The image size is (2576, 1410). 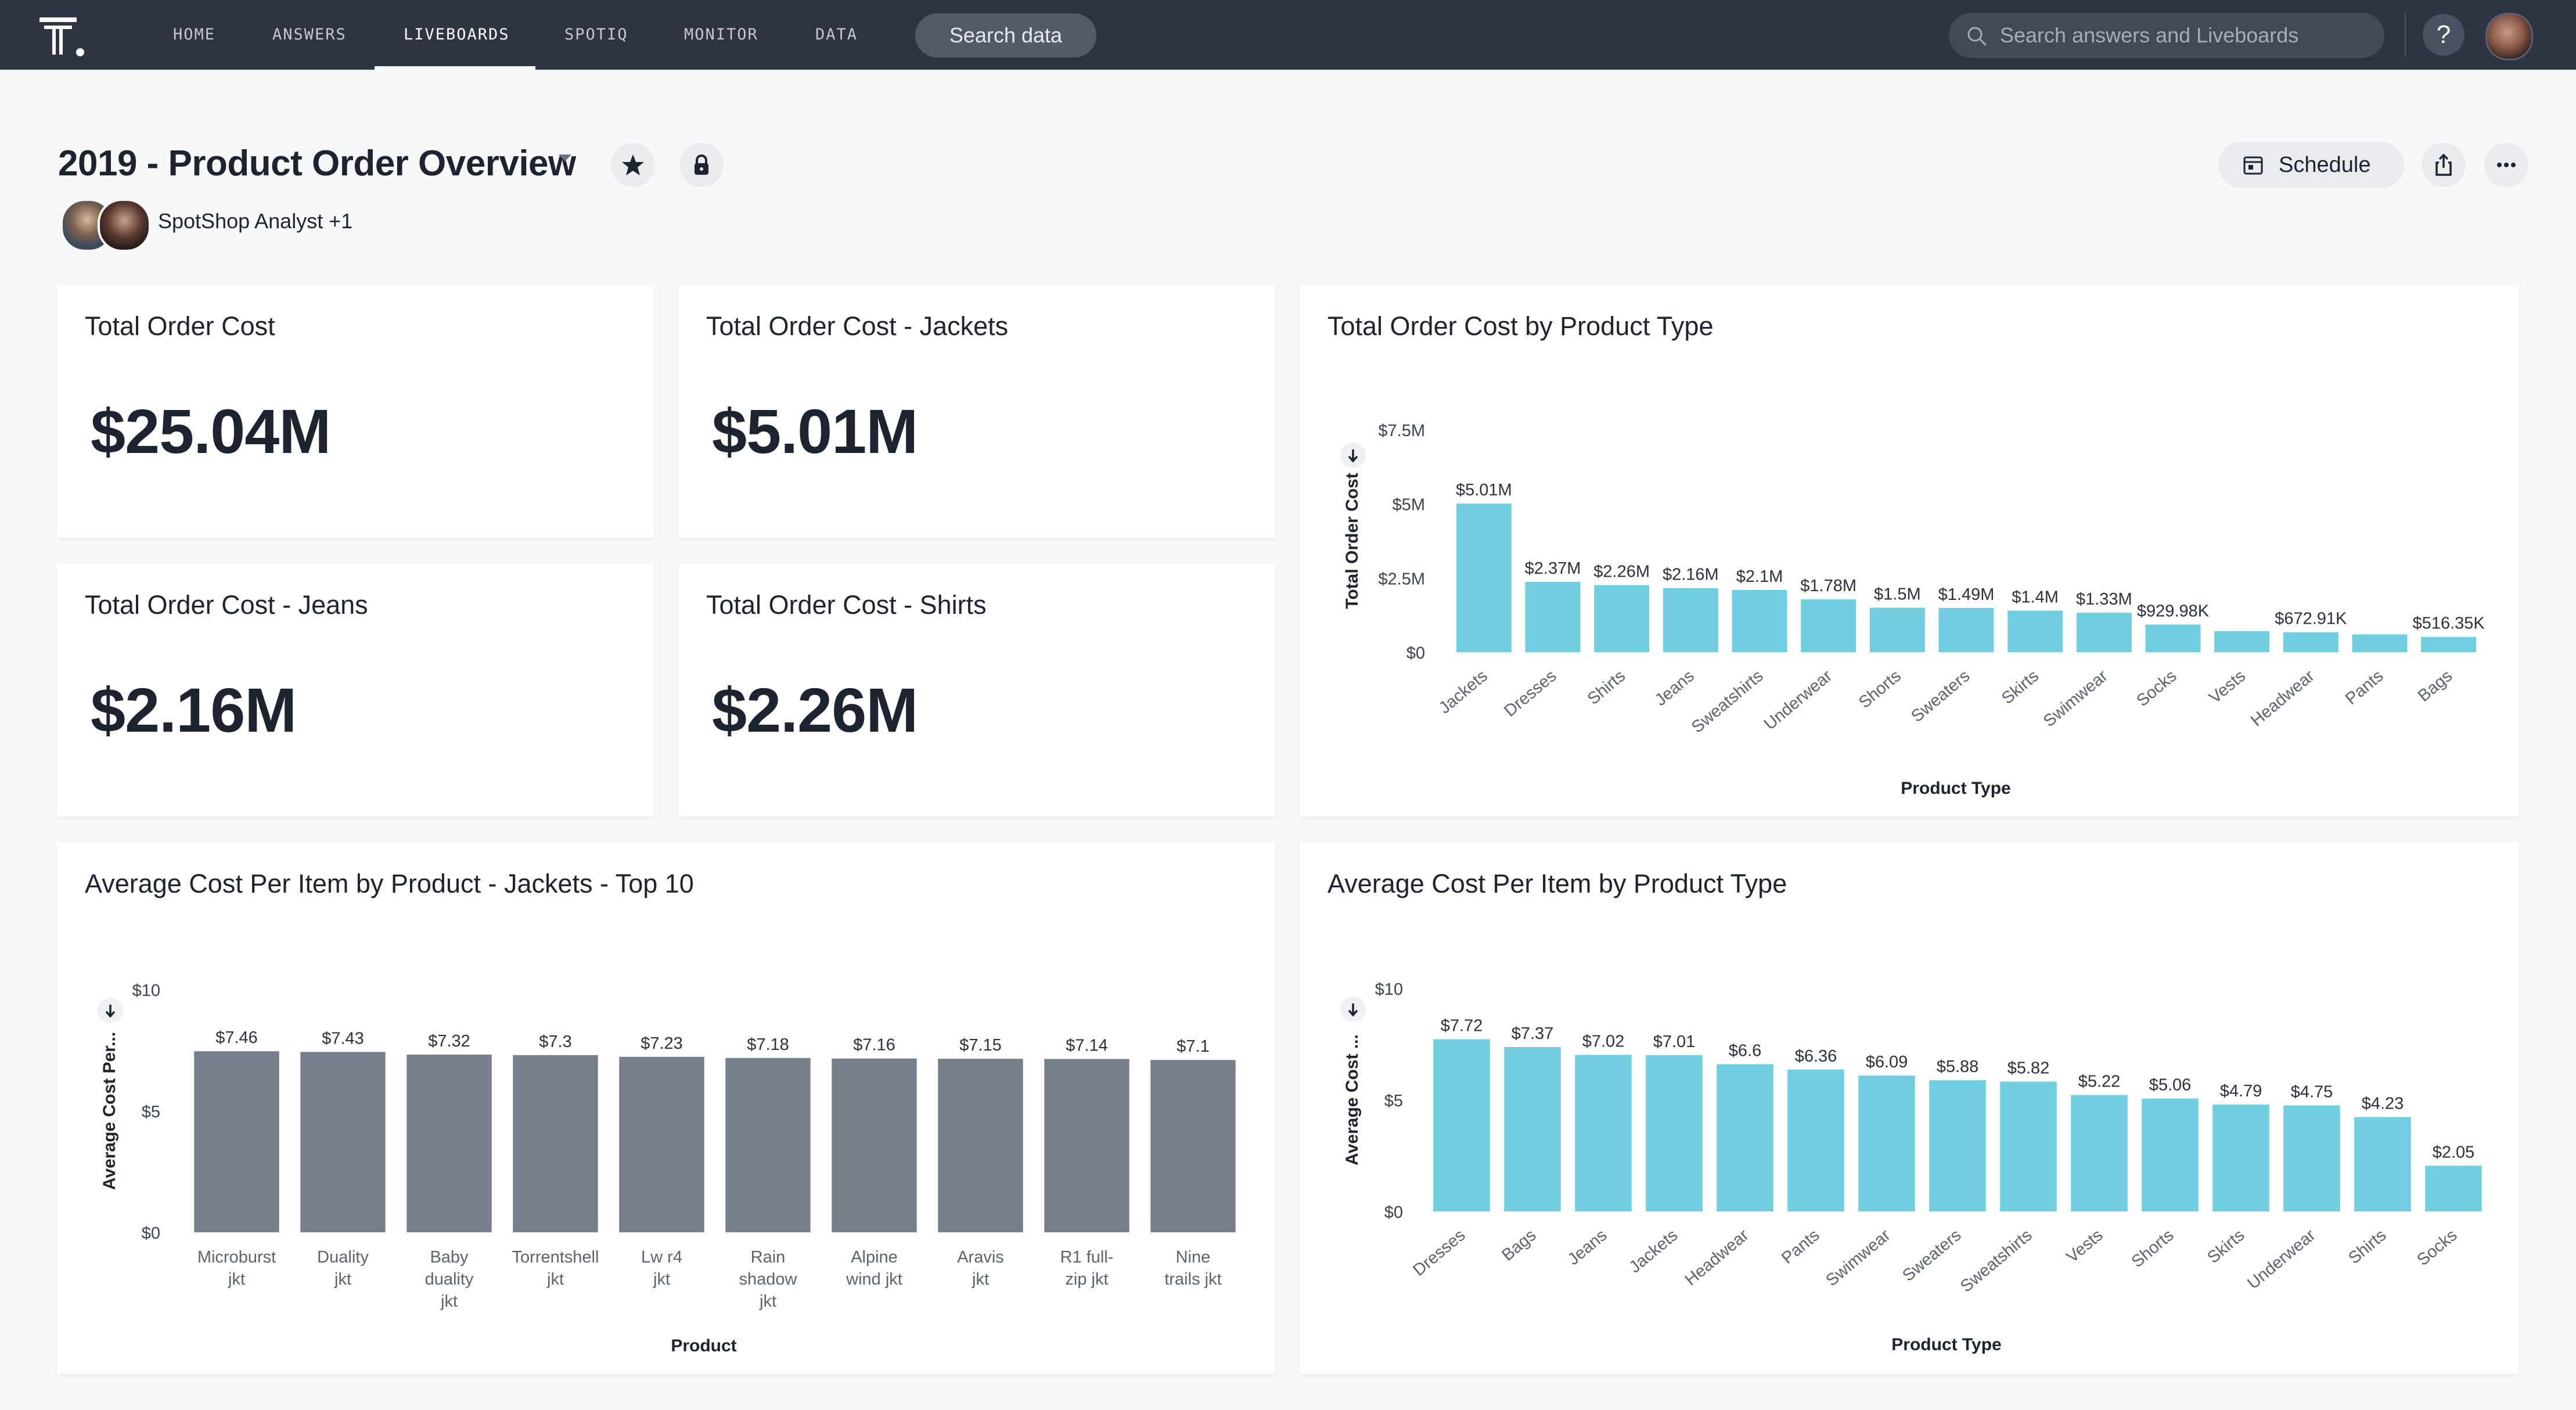 I want to click on y-tick-label: $7.5M, so click(x=1401, y=431).